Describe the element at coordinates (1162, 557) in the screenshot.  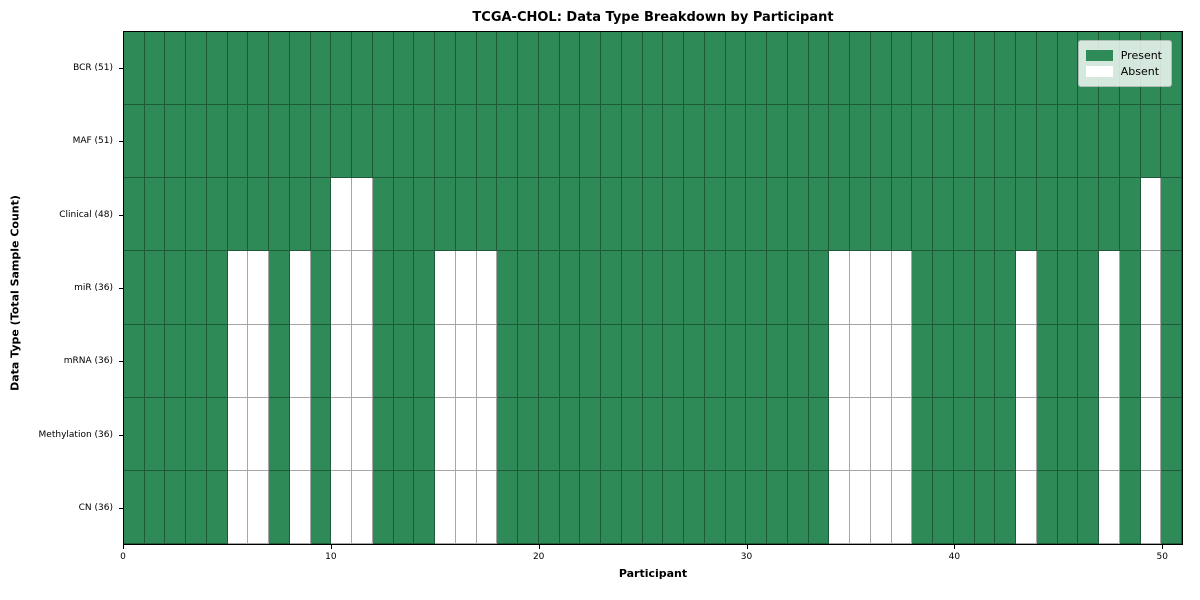
I see `x-tick-label: 50` at that location.